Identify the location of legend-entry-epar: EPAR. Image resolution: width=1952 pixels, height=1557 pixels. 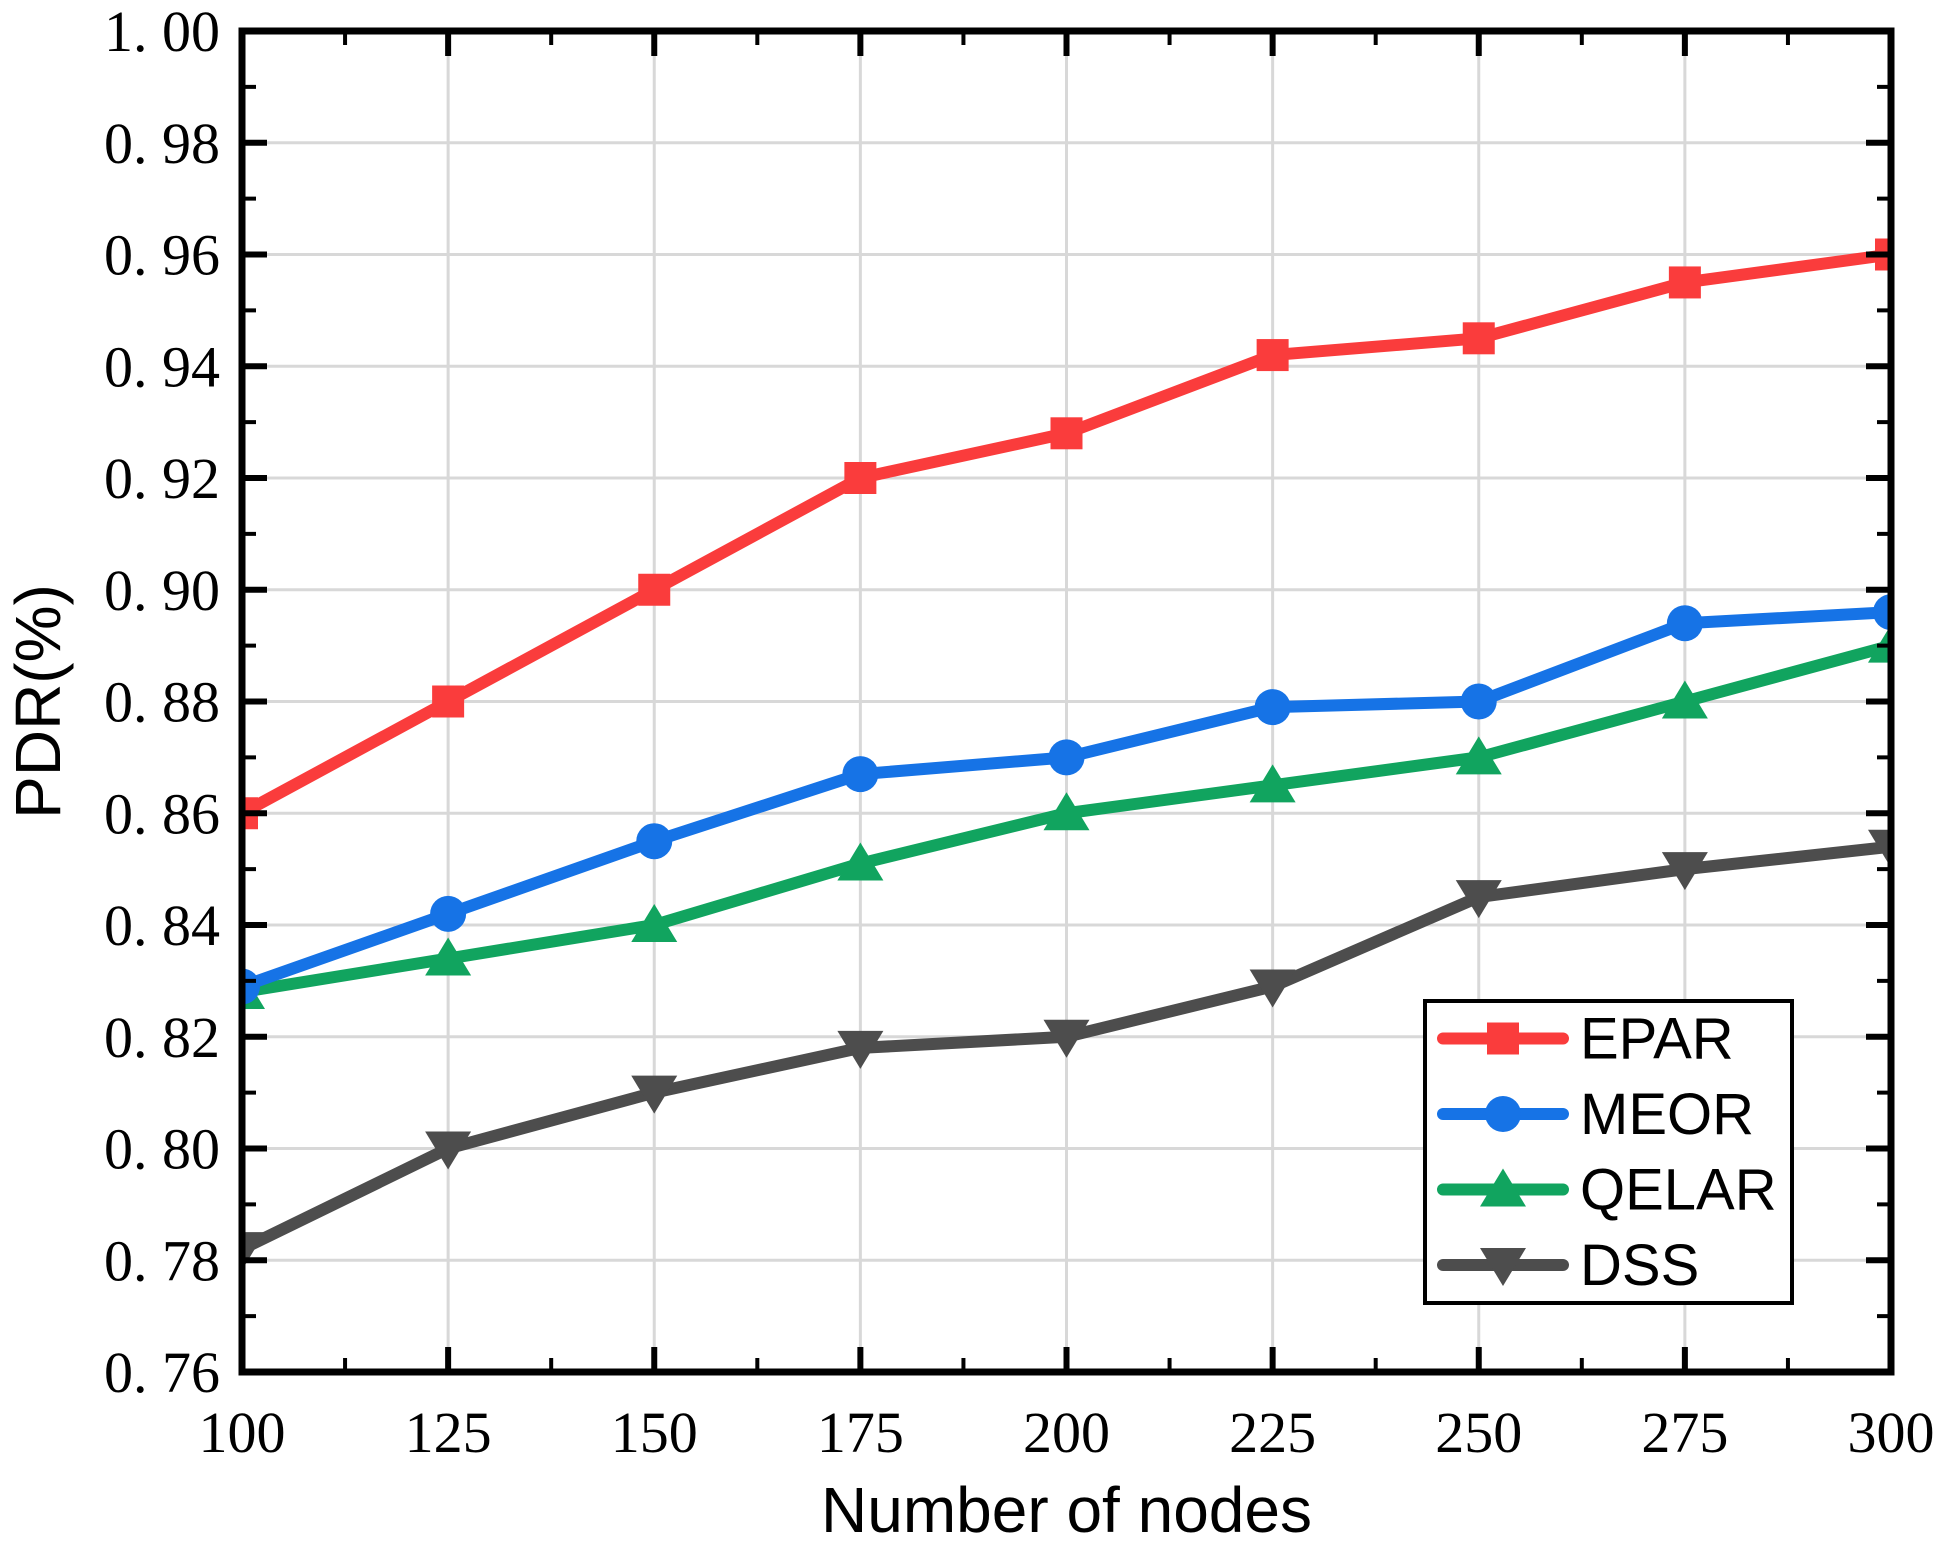
(1585, 1039).